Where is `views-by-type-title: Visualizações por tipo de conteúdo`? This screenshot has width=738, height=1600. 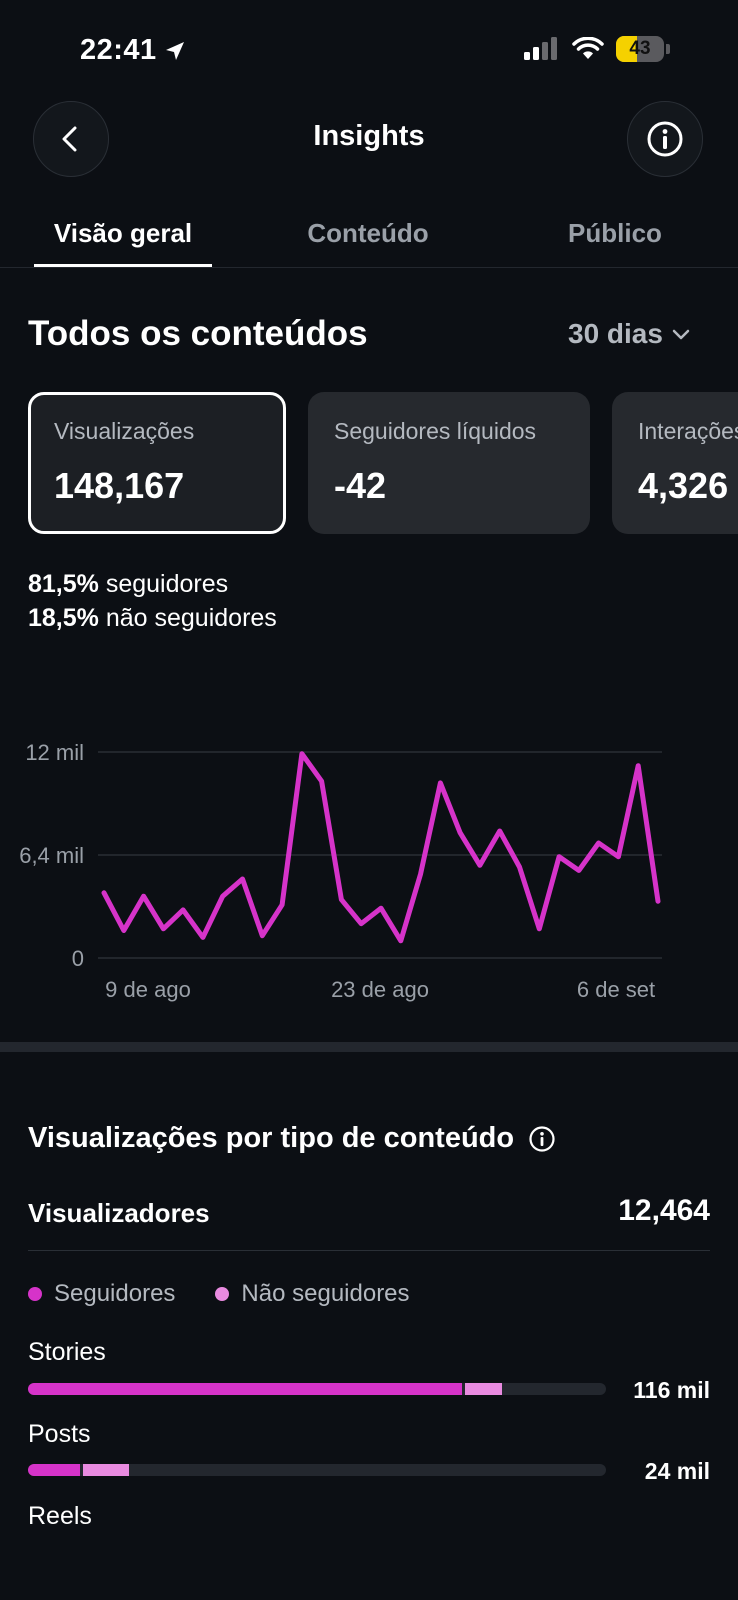 views-by-type-title: Visualizações por tipo de conteúdo is located at coordinates (292, 1138).